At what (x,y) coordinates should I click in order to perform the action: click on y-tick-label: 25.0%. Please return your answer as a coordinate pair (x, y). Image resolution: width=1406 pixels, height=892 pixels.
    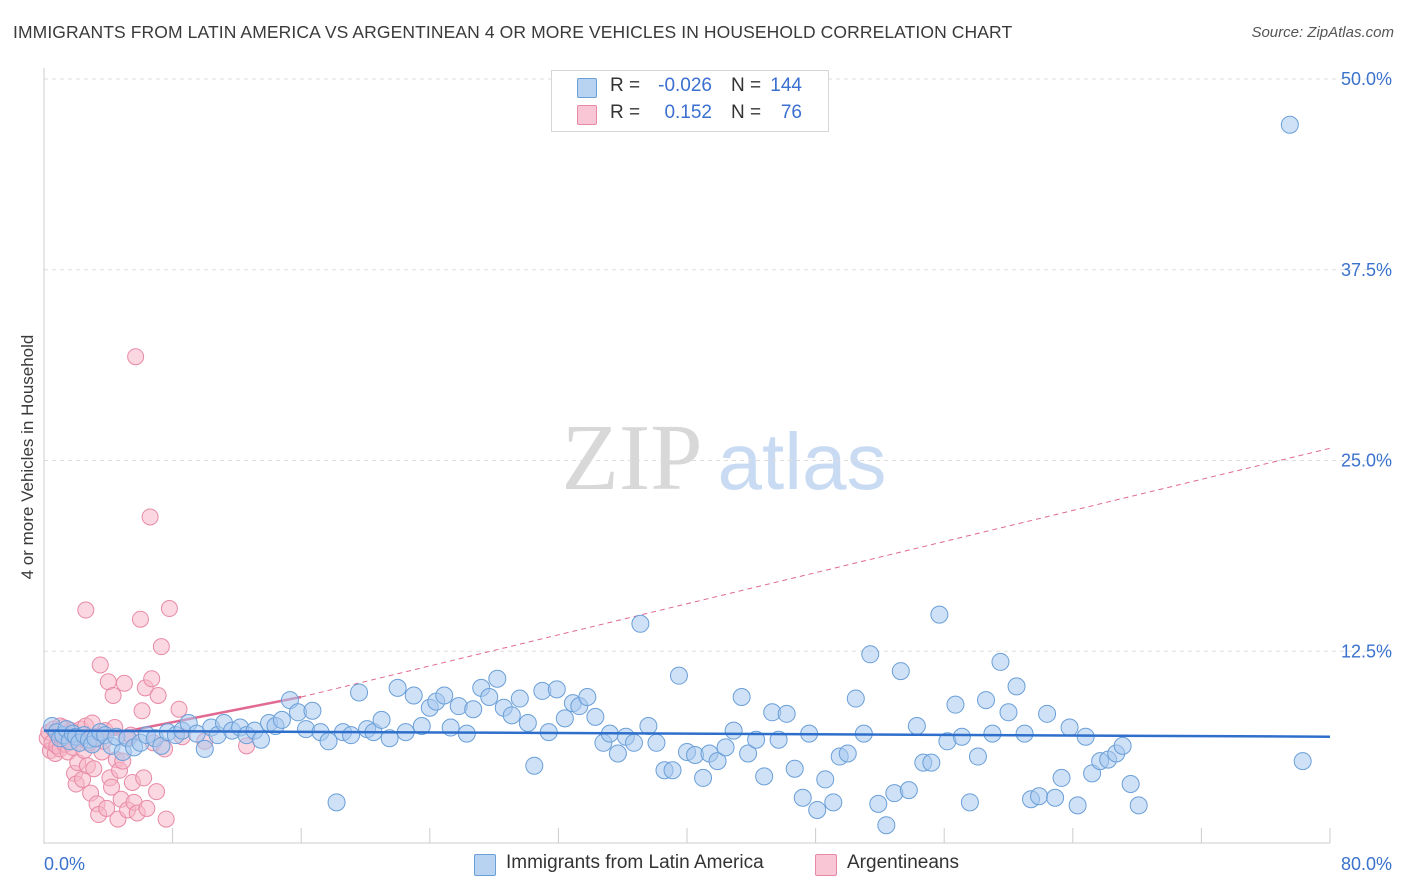
    Looking at the image, I should click on (1366, 461).